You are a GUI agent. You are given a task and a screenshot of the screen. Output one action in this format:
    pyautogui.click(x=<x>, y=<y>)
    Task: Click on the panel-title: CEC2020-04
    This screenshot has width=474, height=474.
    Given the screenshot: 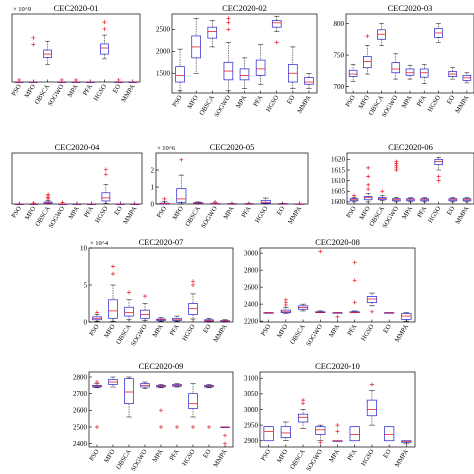 What is the action you would take?
    pyautogui.click(x=78, y=147)
    